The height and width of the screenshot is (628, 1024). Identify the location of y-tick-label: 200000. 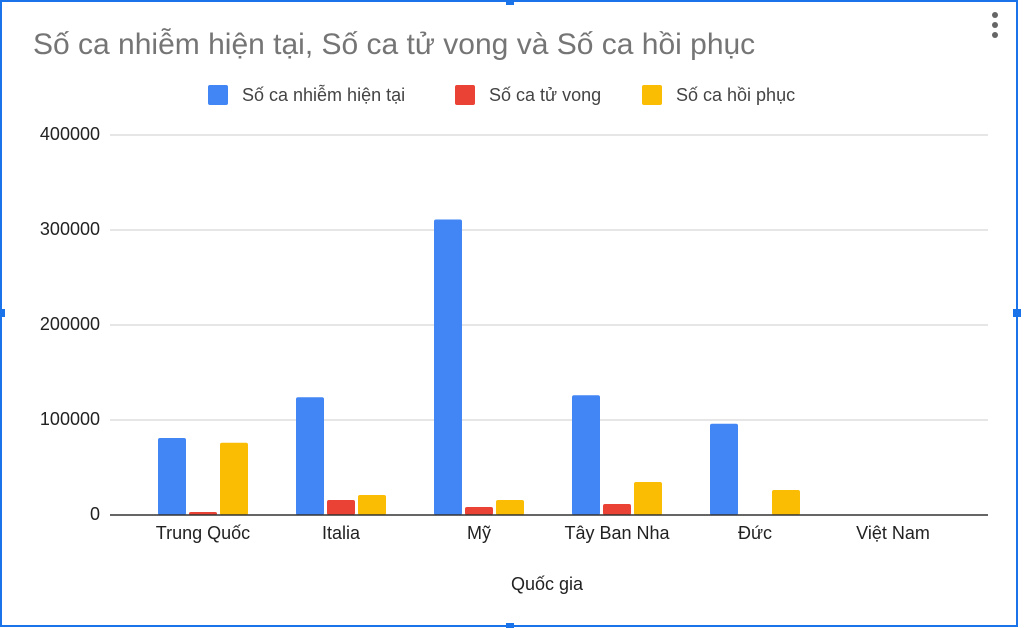
(70, 324).